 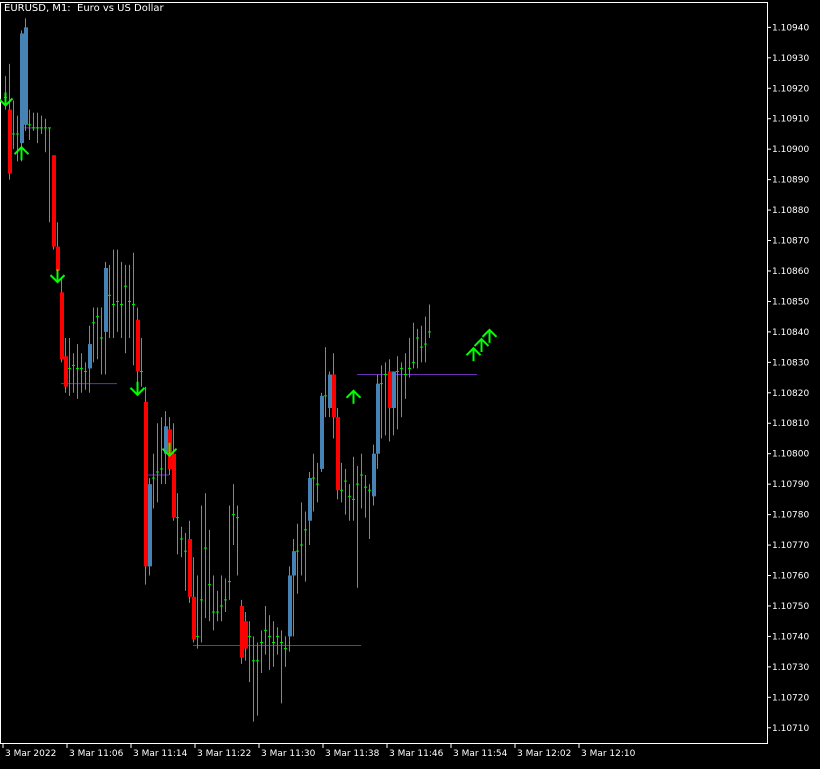 I want to click on price-tick-label: 1.10730, so click(x=790, y=668).